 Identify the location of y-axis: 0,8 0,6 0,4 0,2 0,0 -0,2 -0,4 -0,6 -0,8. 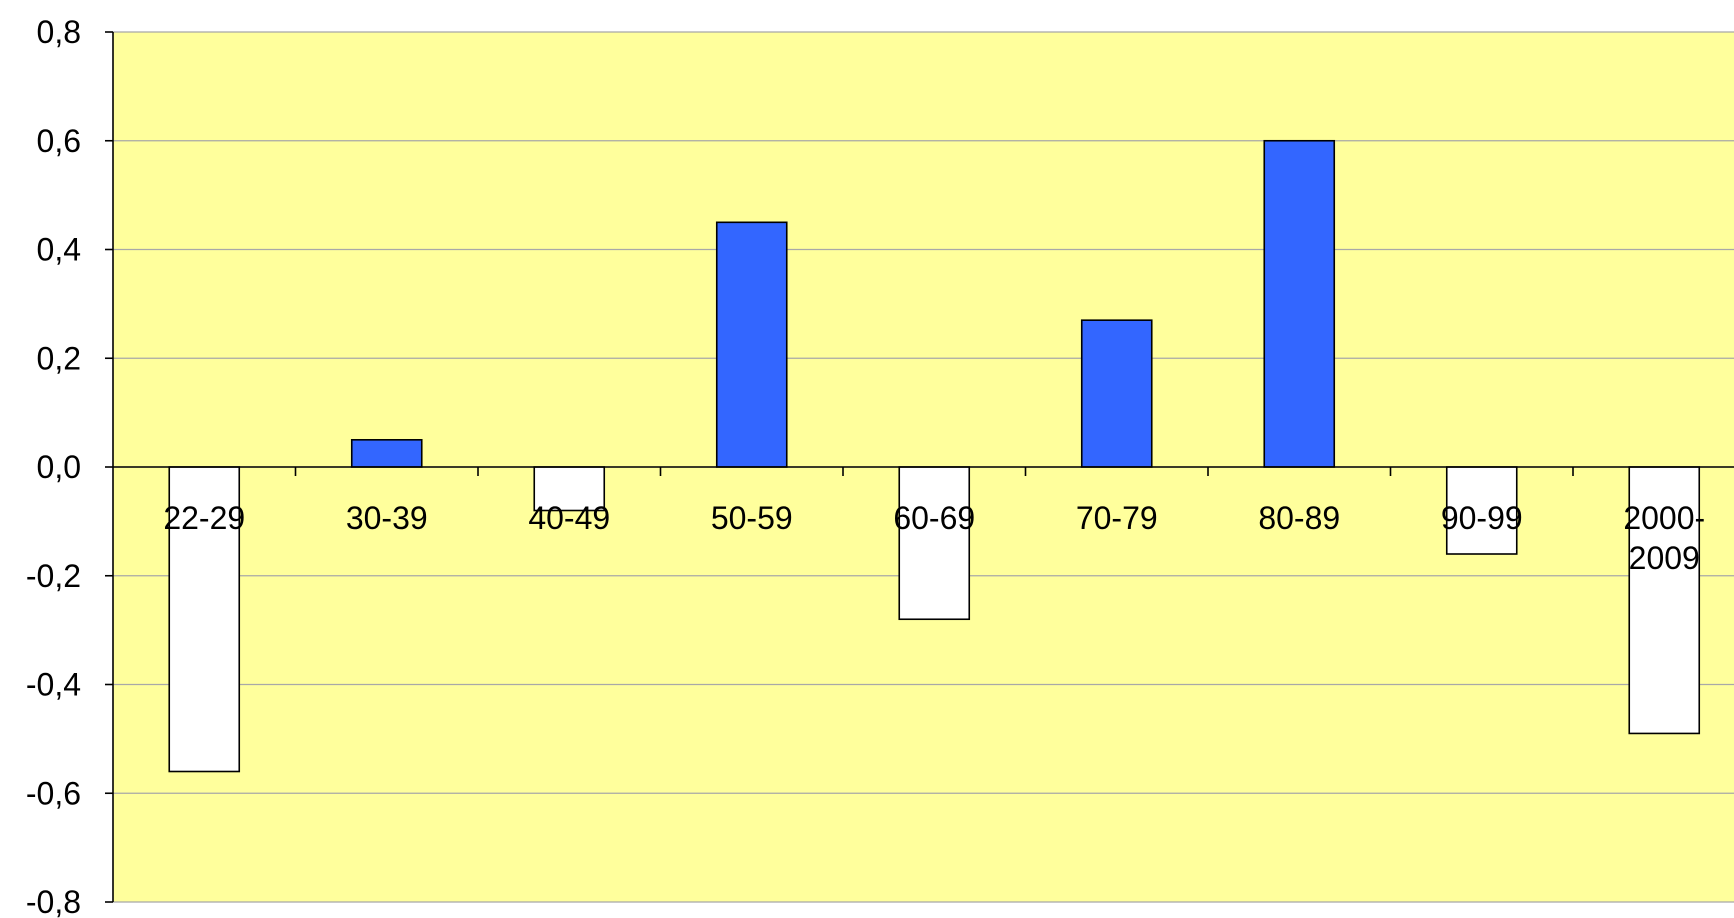
(70, 466).